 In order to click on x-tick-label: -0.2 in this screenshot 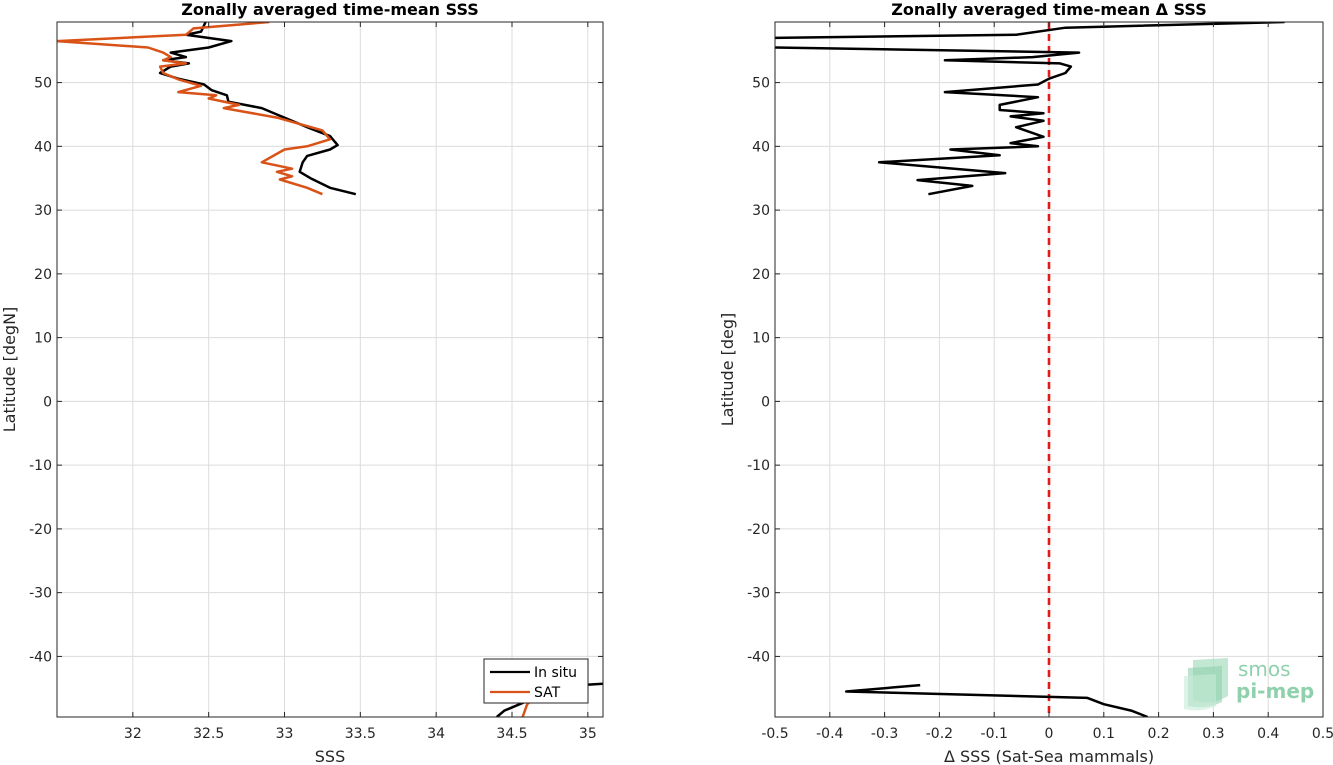, I will do `click(939, 734)`.